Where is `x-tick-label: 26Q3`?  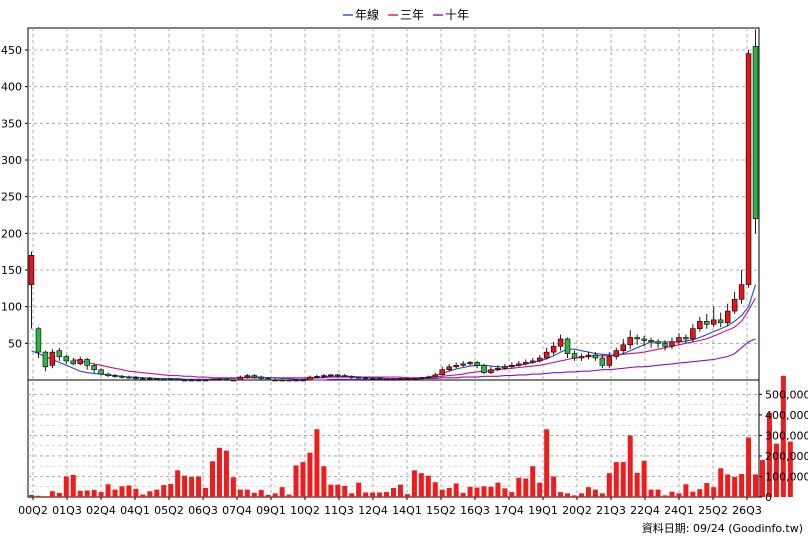
x-tick-label: 26Q3 is located at coordinates (747, 510).